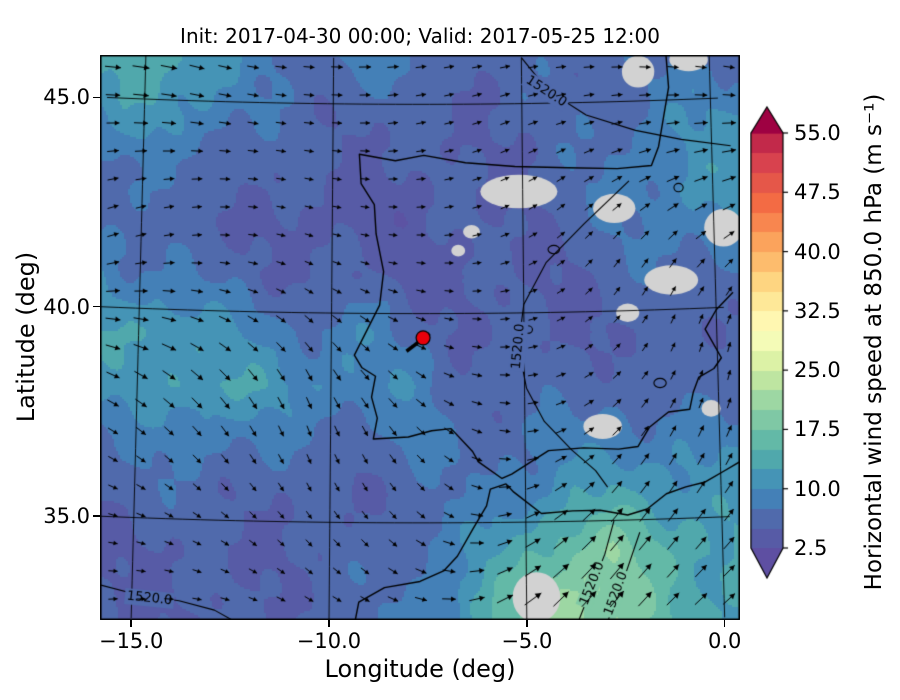 This screenshot has height=700, width=900. I want to click on x-tick-label: −10.0, so click(329, 641).